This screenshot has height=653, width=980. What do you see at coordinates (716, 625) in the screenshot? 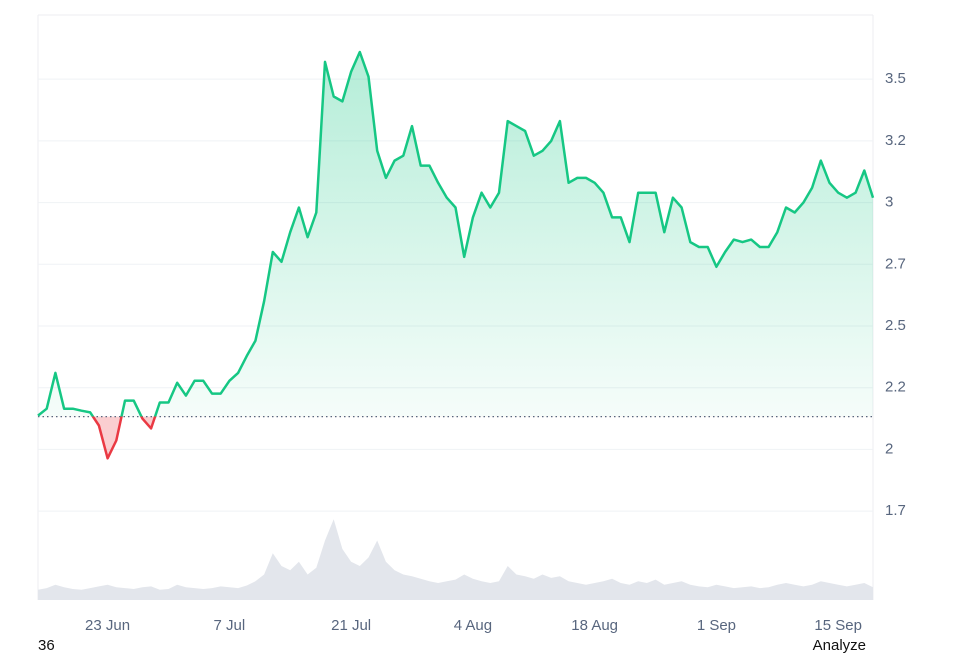
I see `x-tick-label: 1 Sep` at bounding box center [716, 625].